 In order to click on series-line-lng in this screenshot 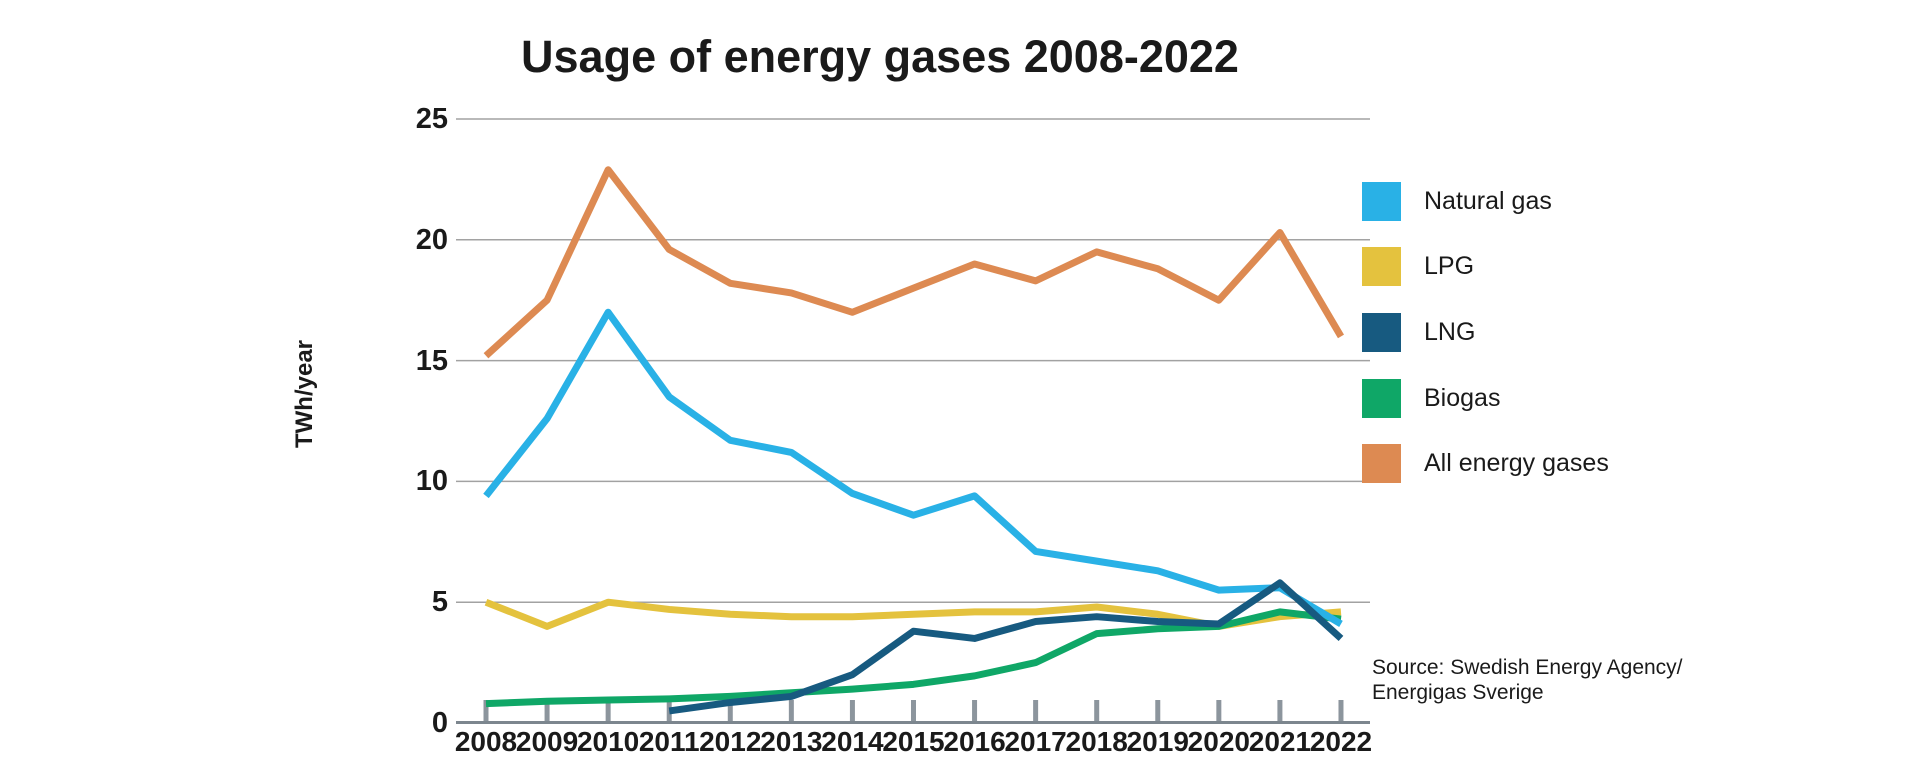, I will do `click(1006, 647)`.